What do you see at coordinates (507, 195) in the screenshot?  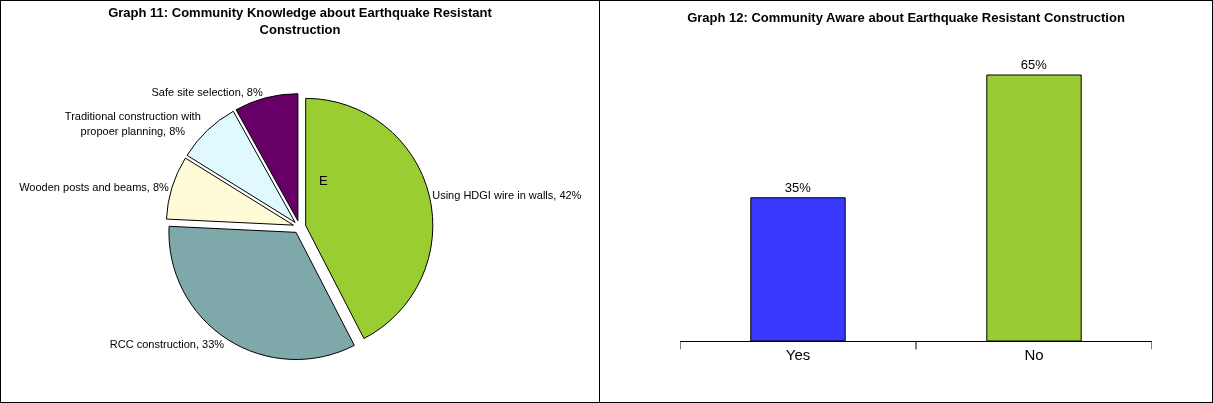 I see `slice-label: Using HDGI wire in walls, 42%` at bounding box center [507, 195].